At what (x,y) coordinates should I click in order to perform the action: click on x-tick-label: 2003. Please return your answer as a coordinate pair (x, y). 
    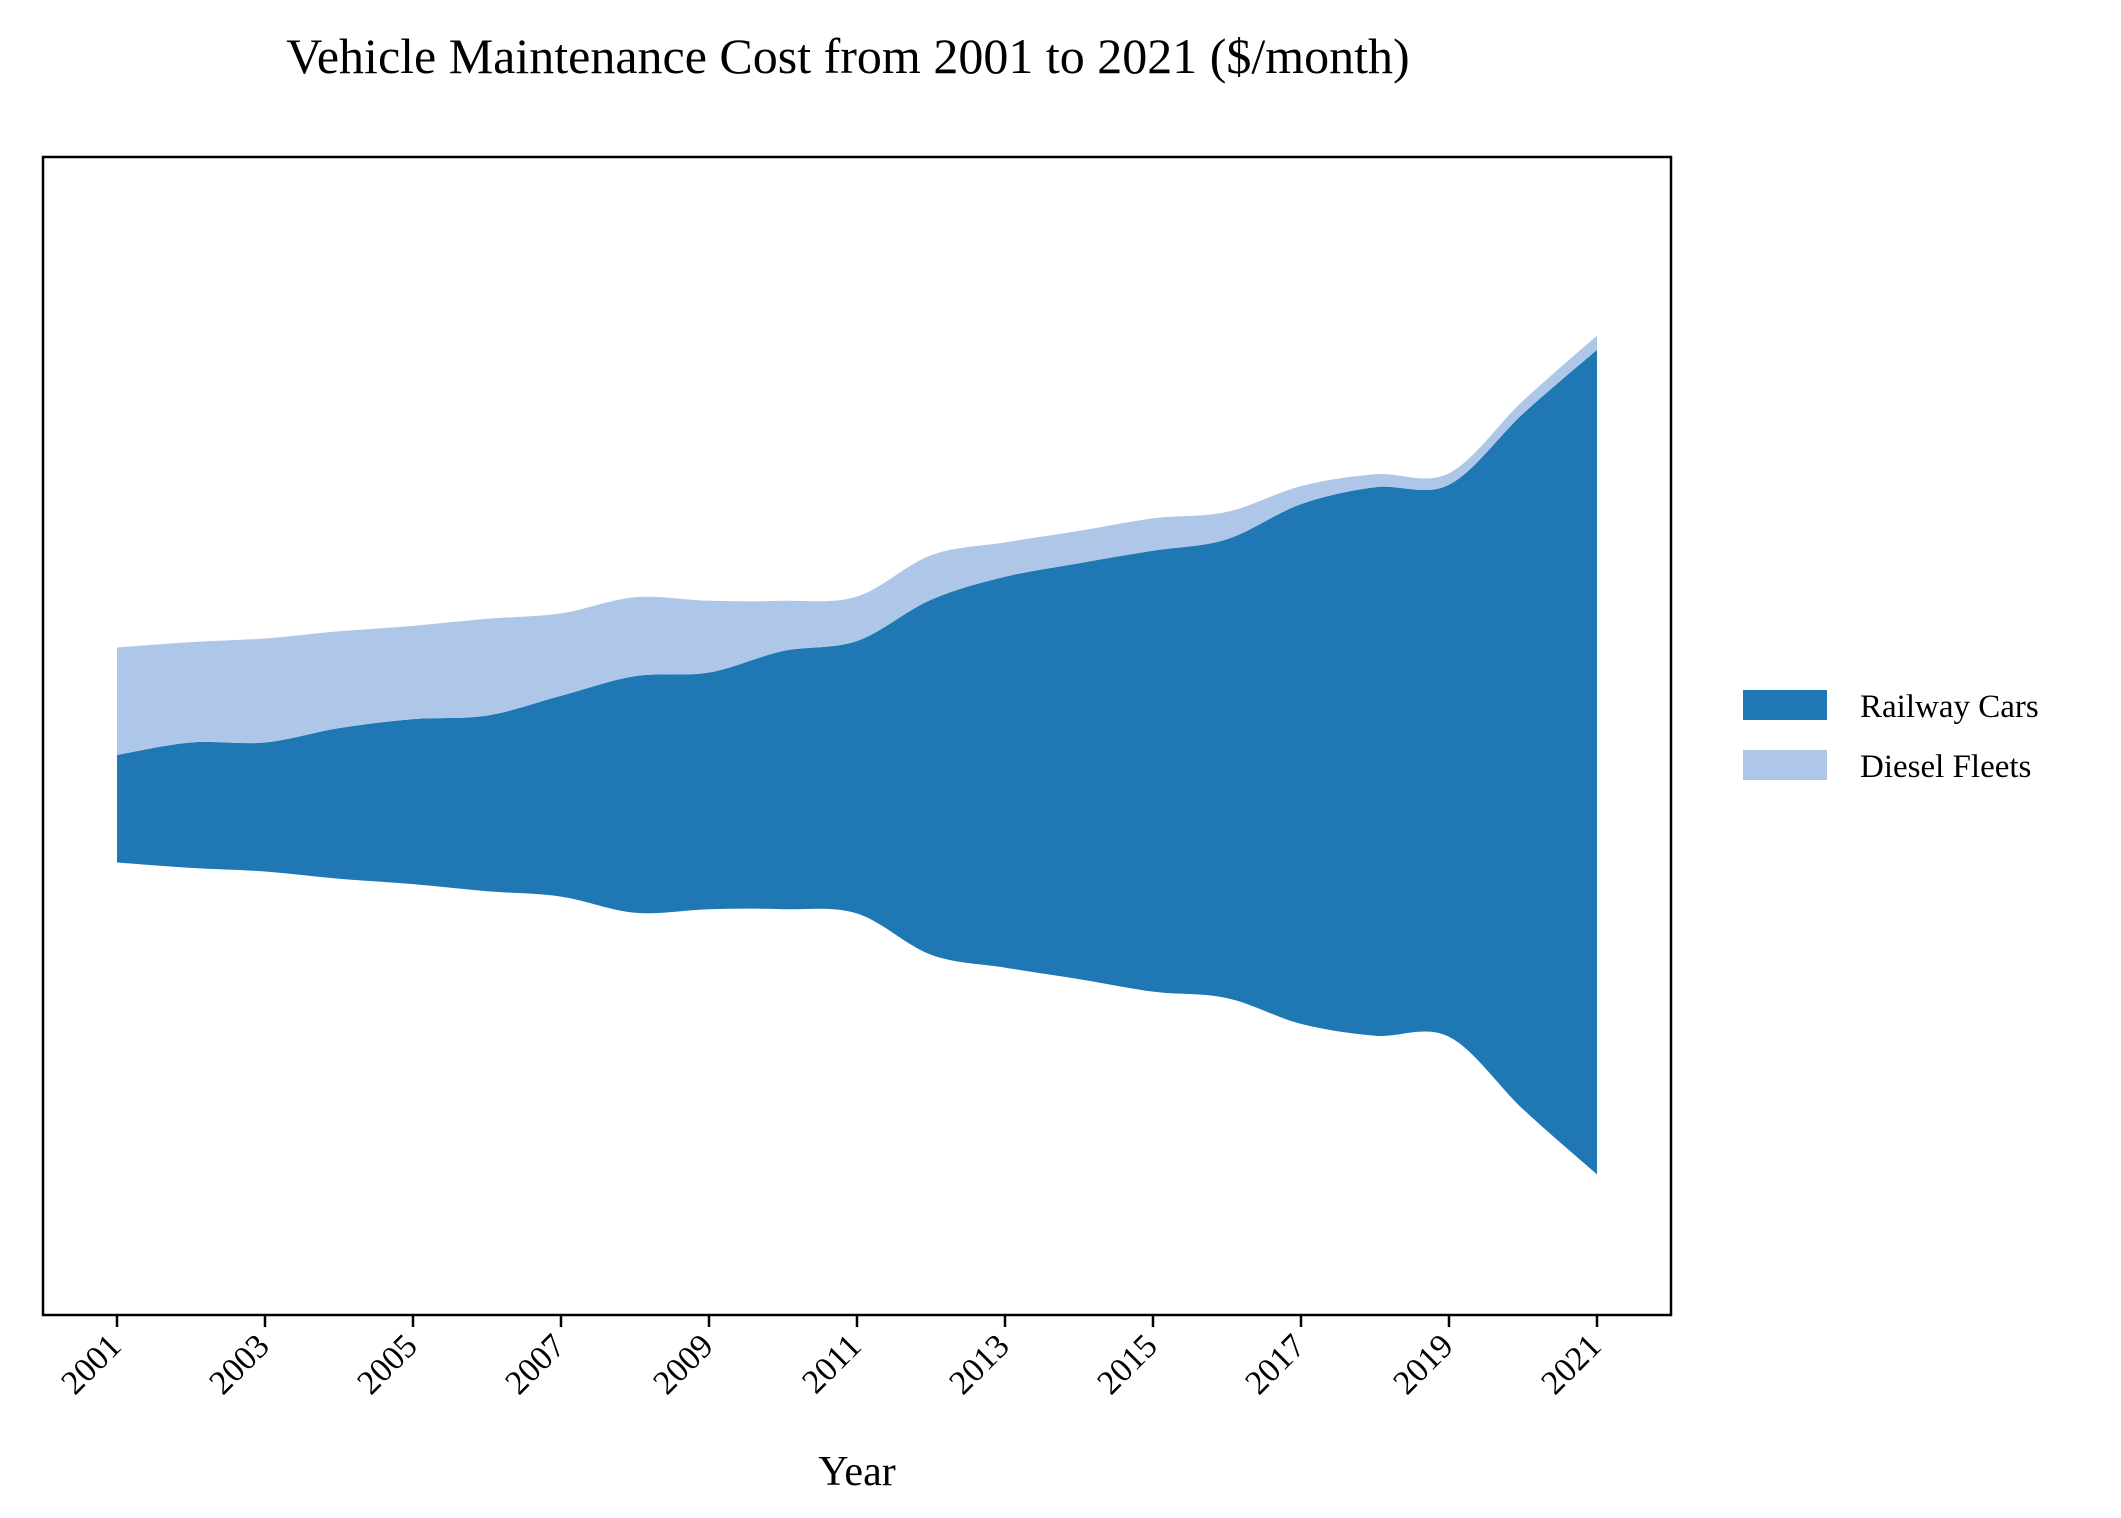
    Looking at the image, I should click on (239, 1364).